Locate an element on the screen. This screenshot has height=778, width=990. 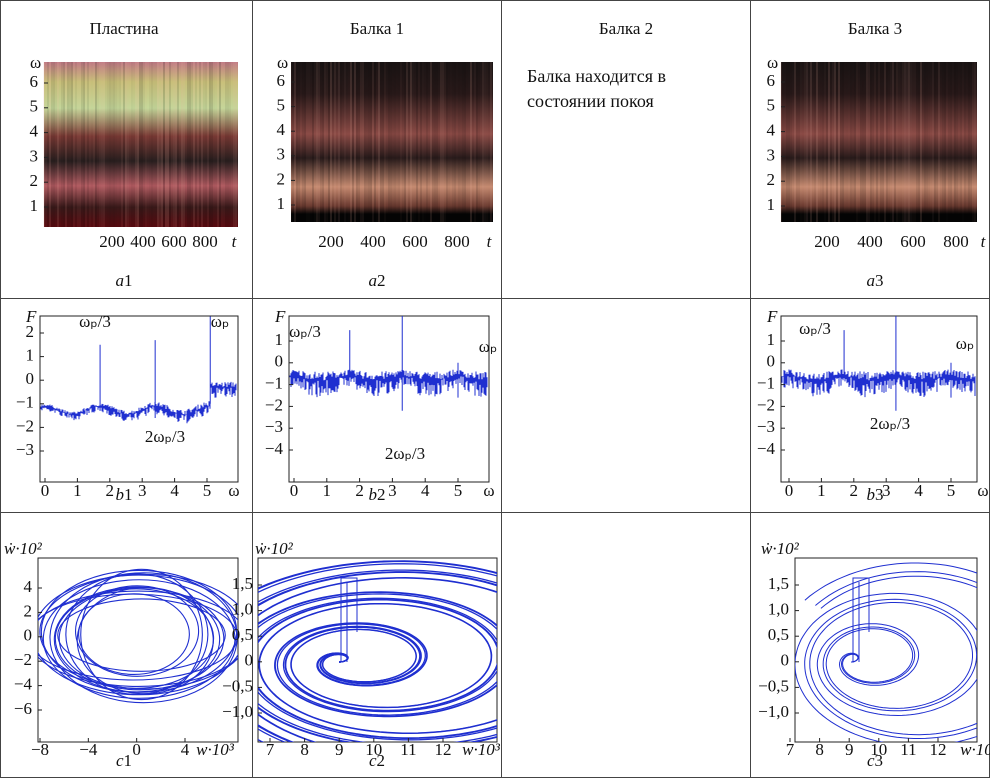
x-tick-label: −4 is located at coordinates (88, 749).